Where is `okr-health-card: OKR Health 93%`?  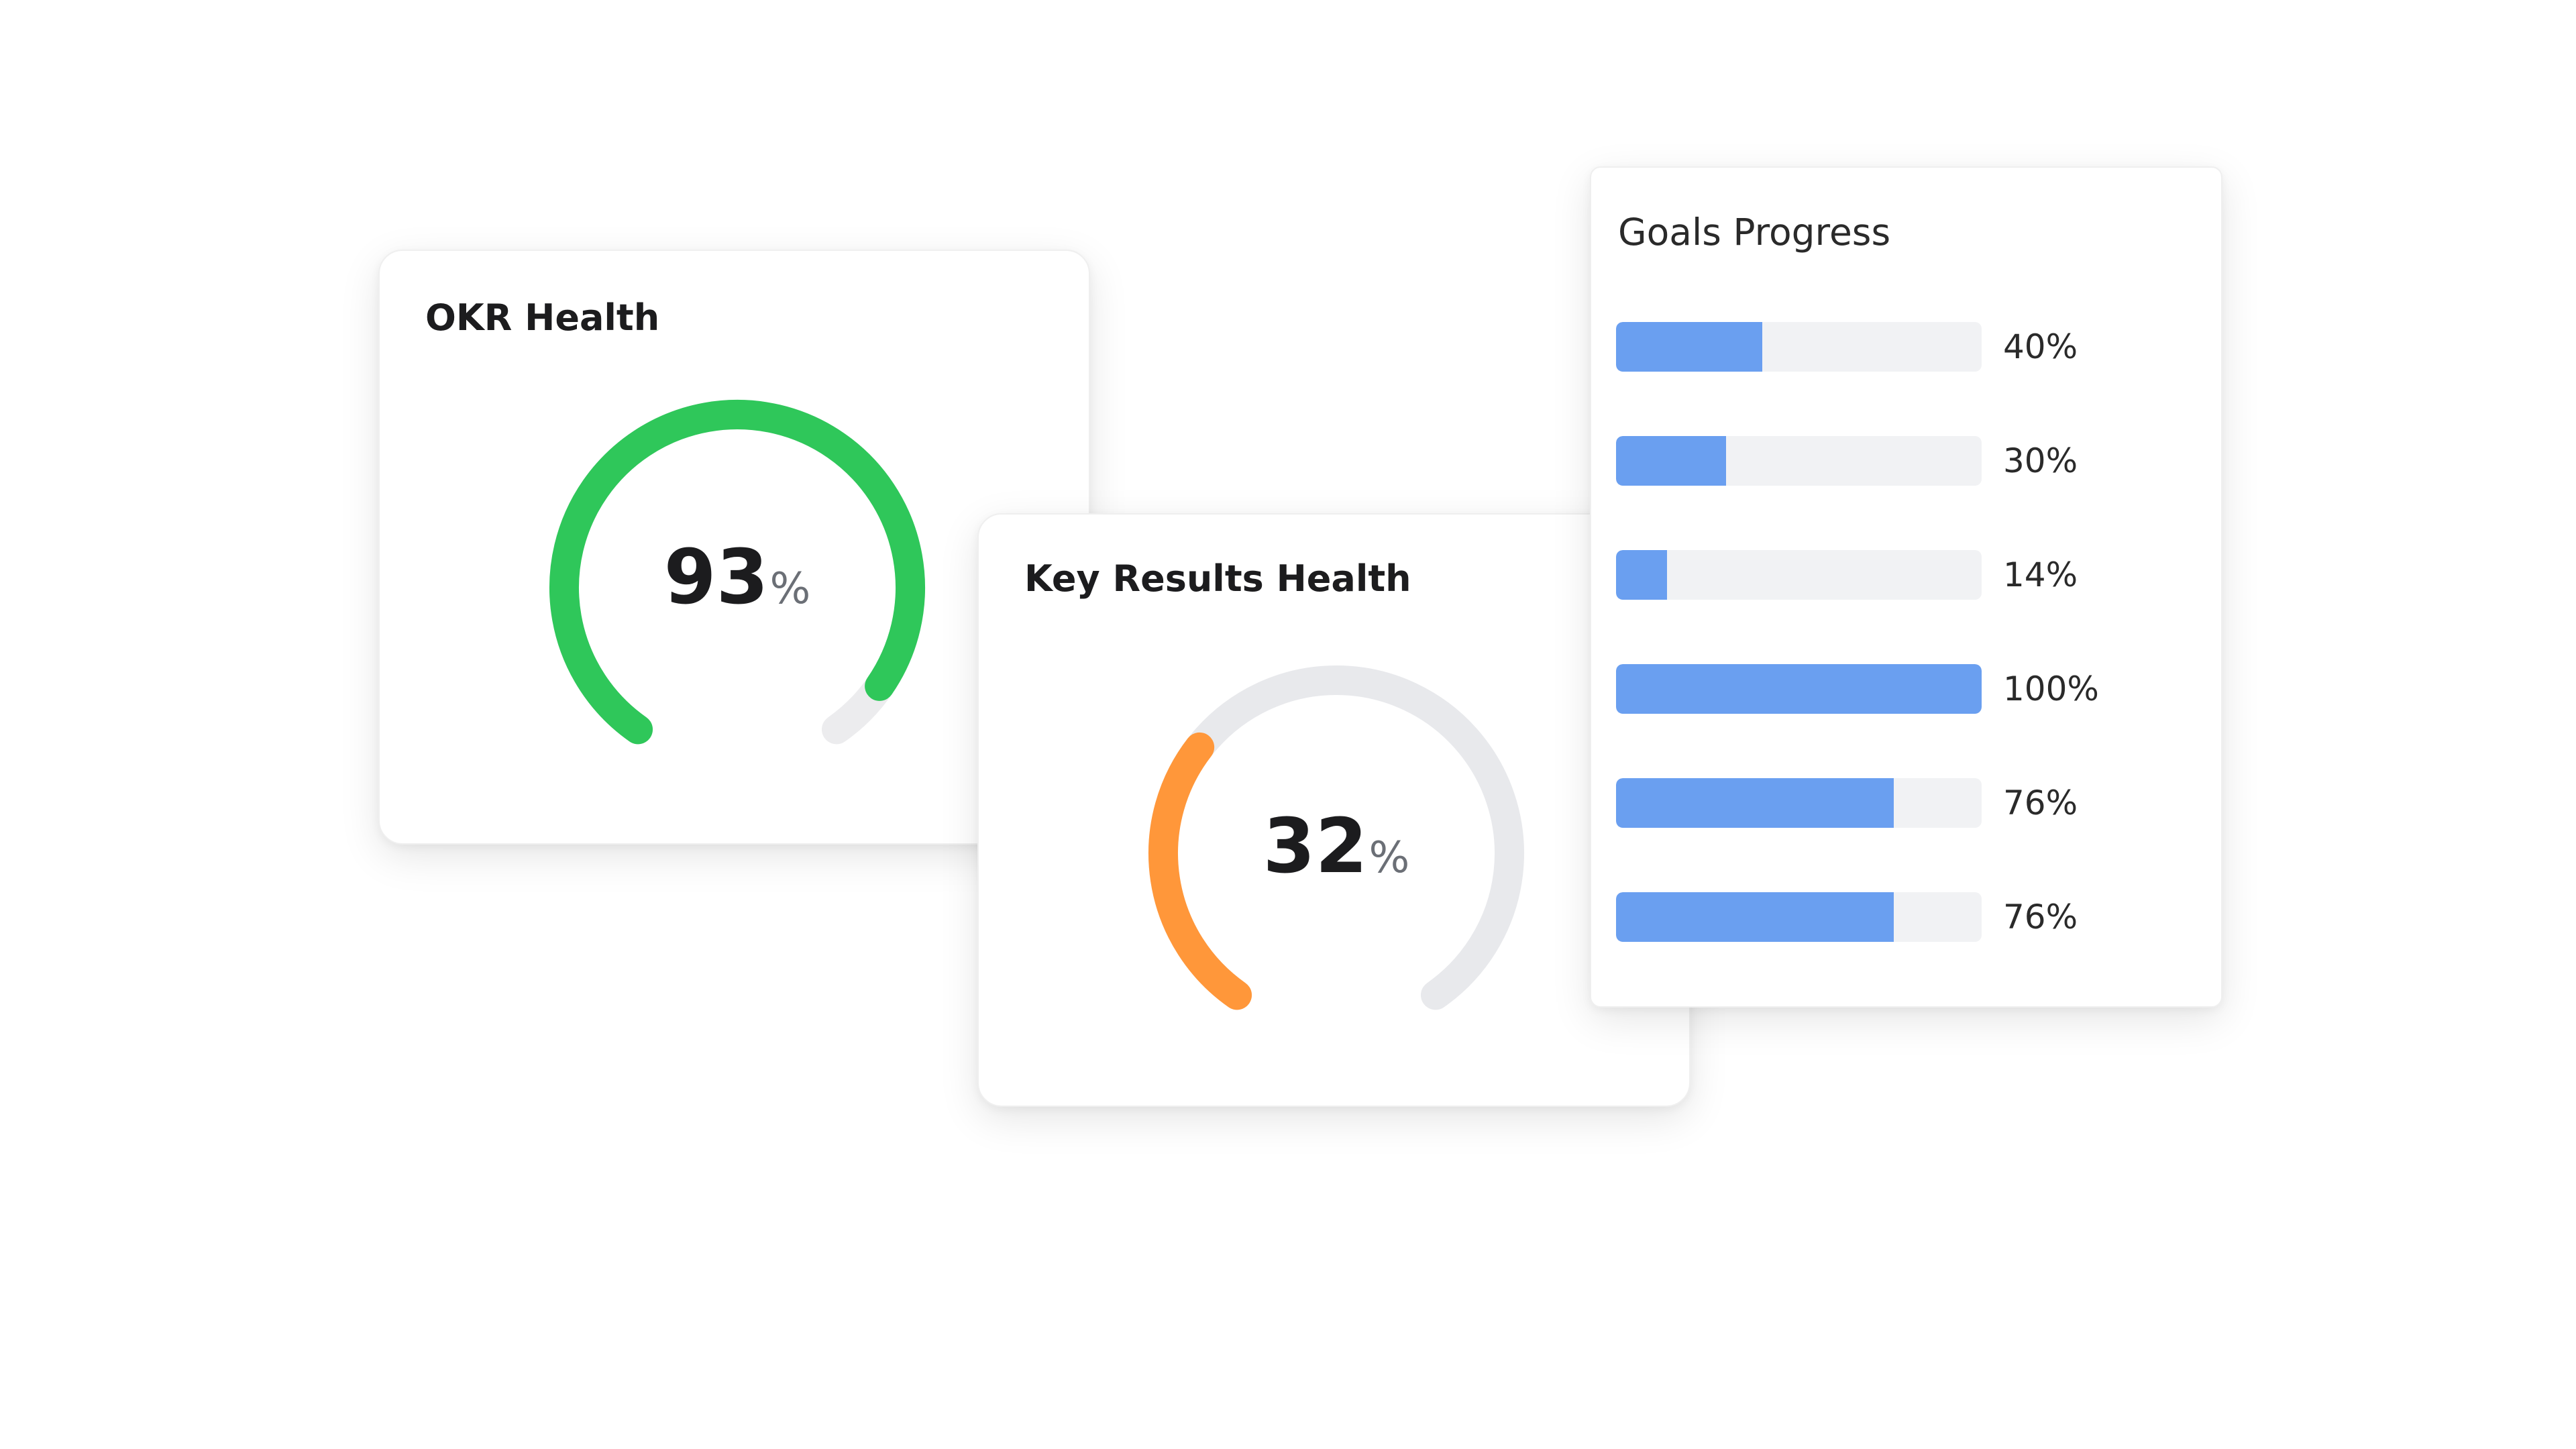 okr-health-card: OKR Health 93% is located at coordinates (734, 547).